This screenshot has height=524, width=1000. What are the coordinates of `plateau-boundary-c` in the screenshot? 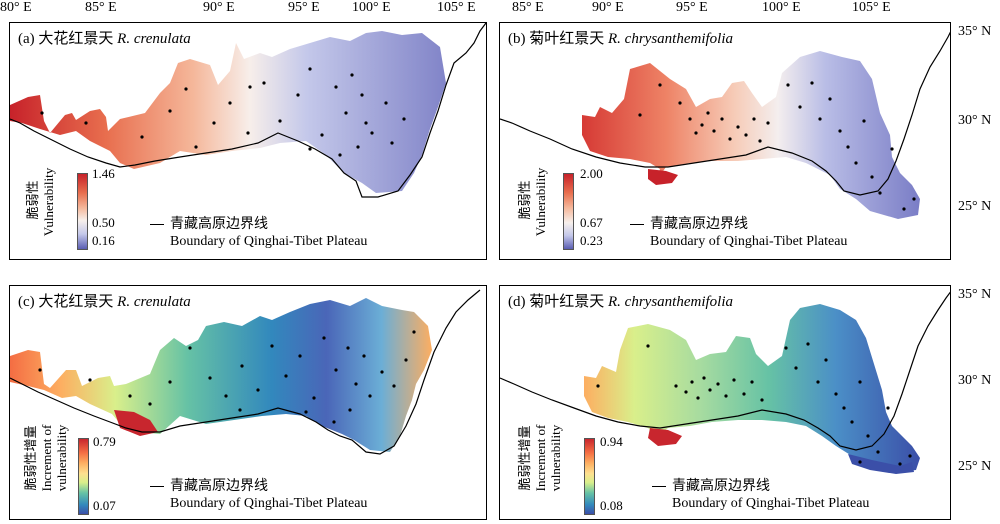 It's located at (245, 372).